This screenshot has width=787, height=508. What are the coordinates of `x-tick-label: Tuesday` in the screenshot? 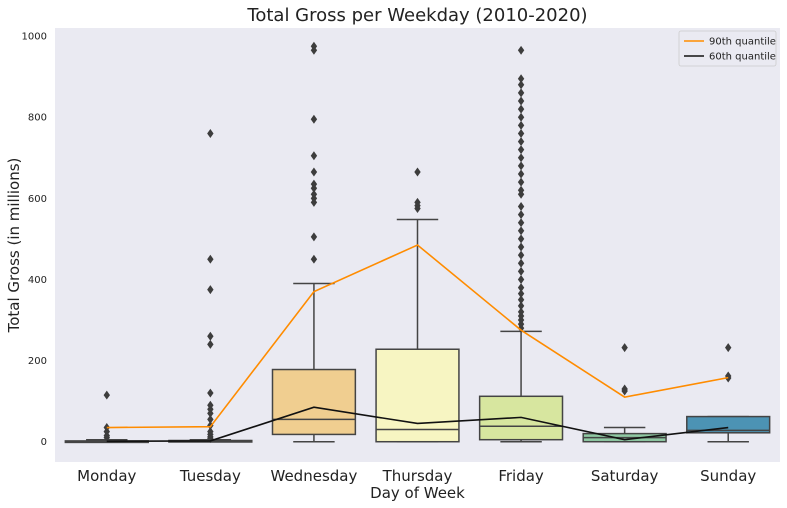 It's located at (210, 476).